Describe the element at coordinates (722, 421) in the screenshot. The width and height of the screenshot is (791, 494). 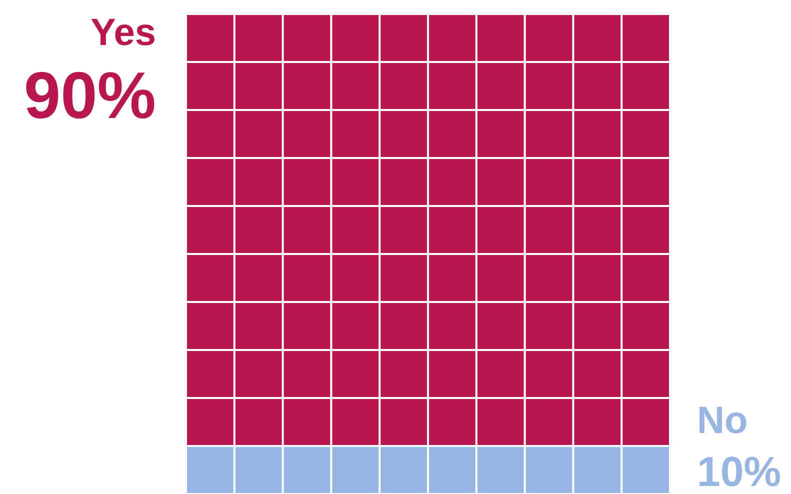
I see `category-label: No` at that location.